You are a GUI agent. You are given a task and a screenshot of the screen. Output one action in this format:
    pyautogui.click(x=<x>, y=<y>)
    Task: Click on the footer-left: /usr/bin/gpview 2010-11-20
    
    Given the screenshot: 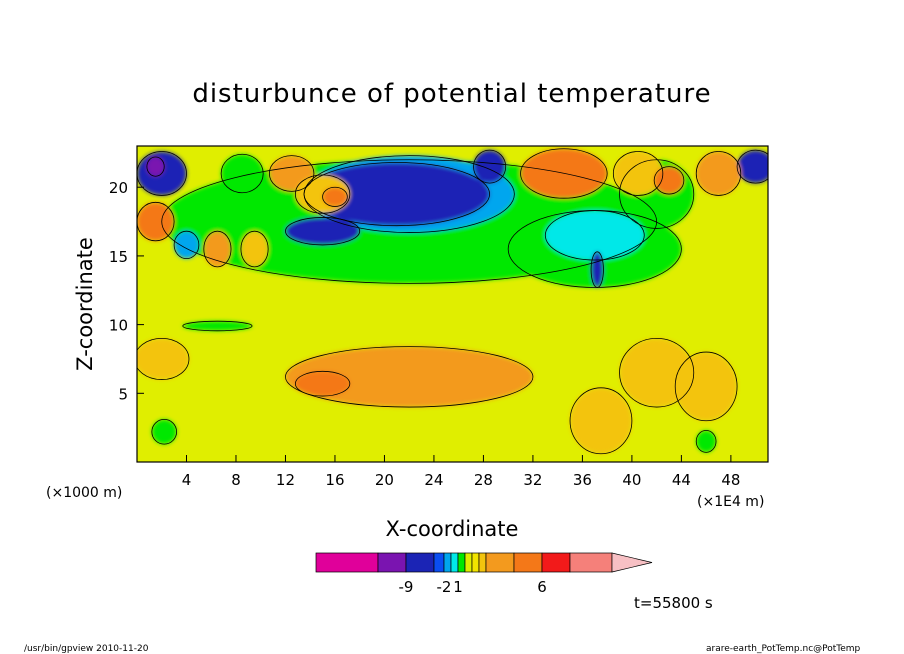 What is the action you would take?
    pyautogui.click(x=86, y=649)
    